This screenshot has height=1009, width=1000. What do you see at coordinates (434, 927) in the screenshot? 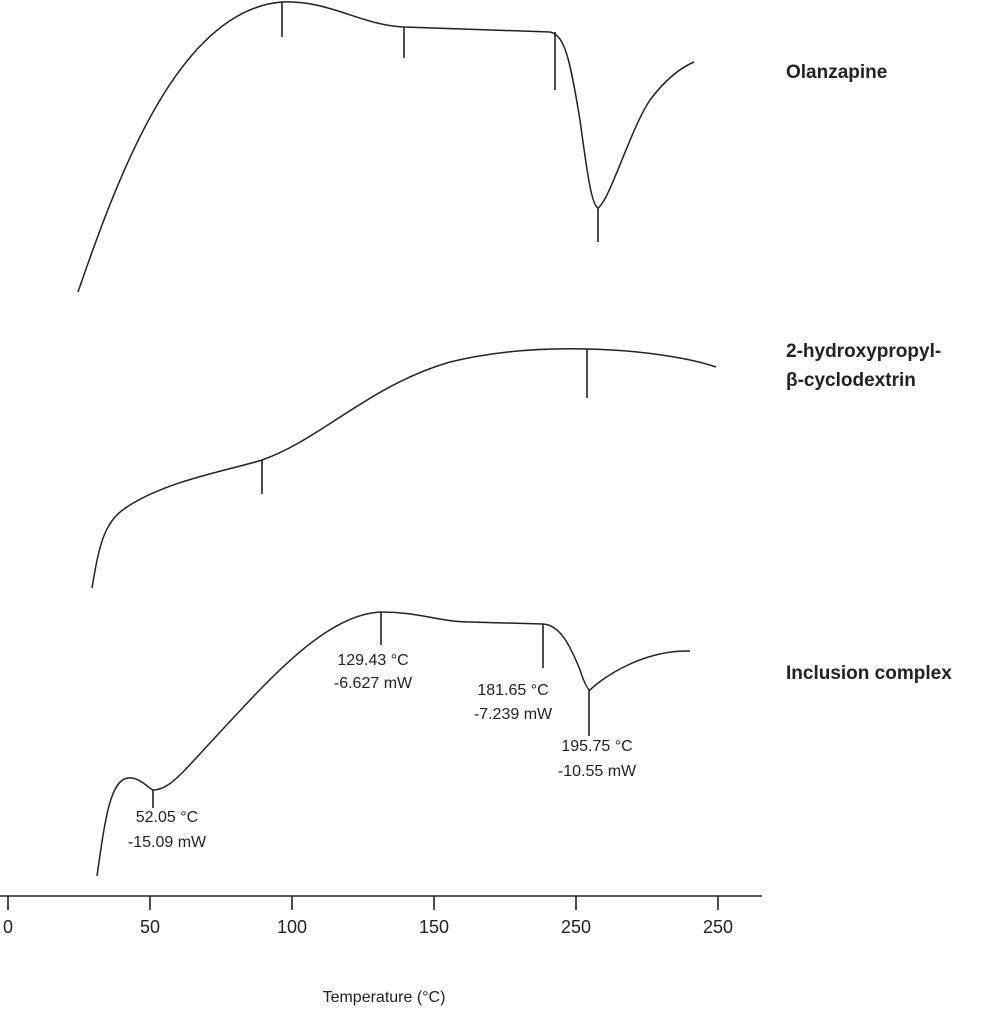
I see `x-tick-label: 150` at bounding box center [434, 927].